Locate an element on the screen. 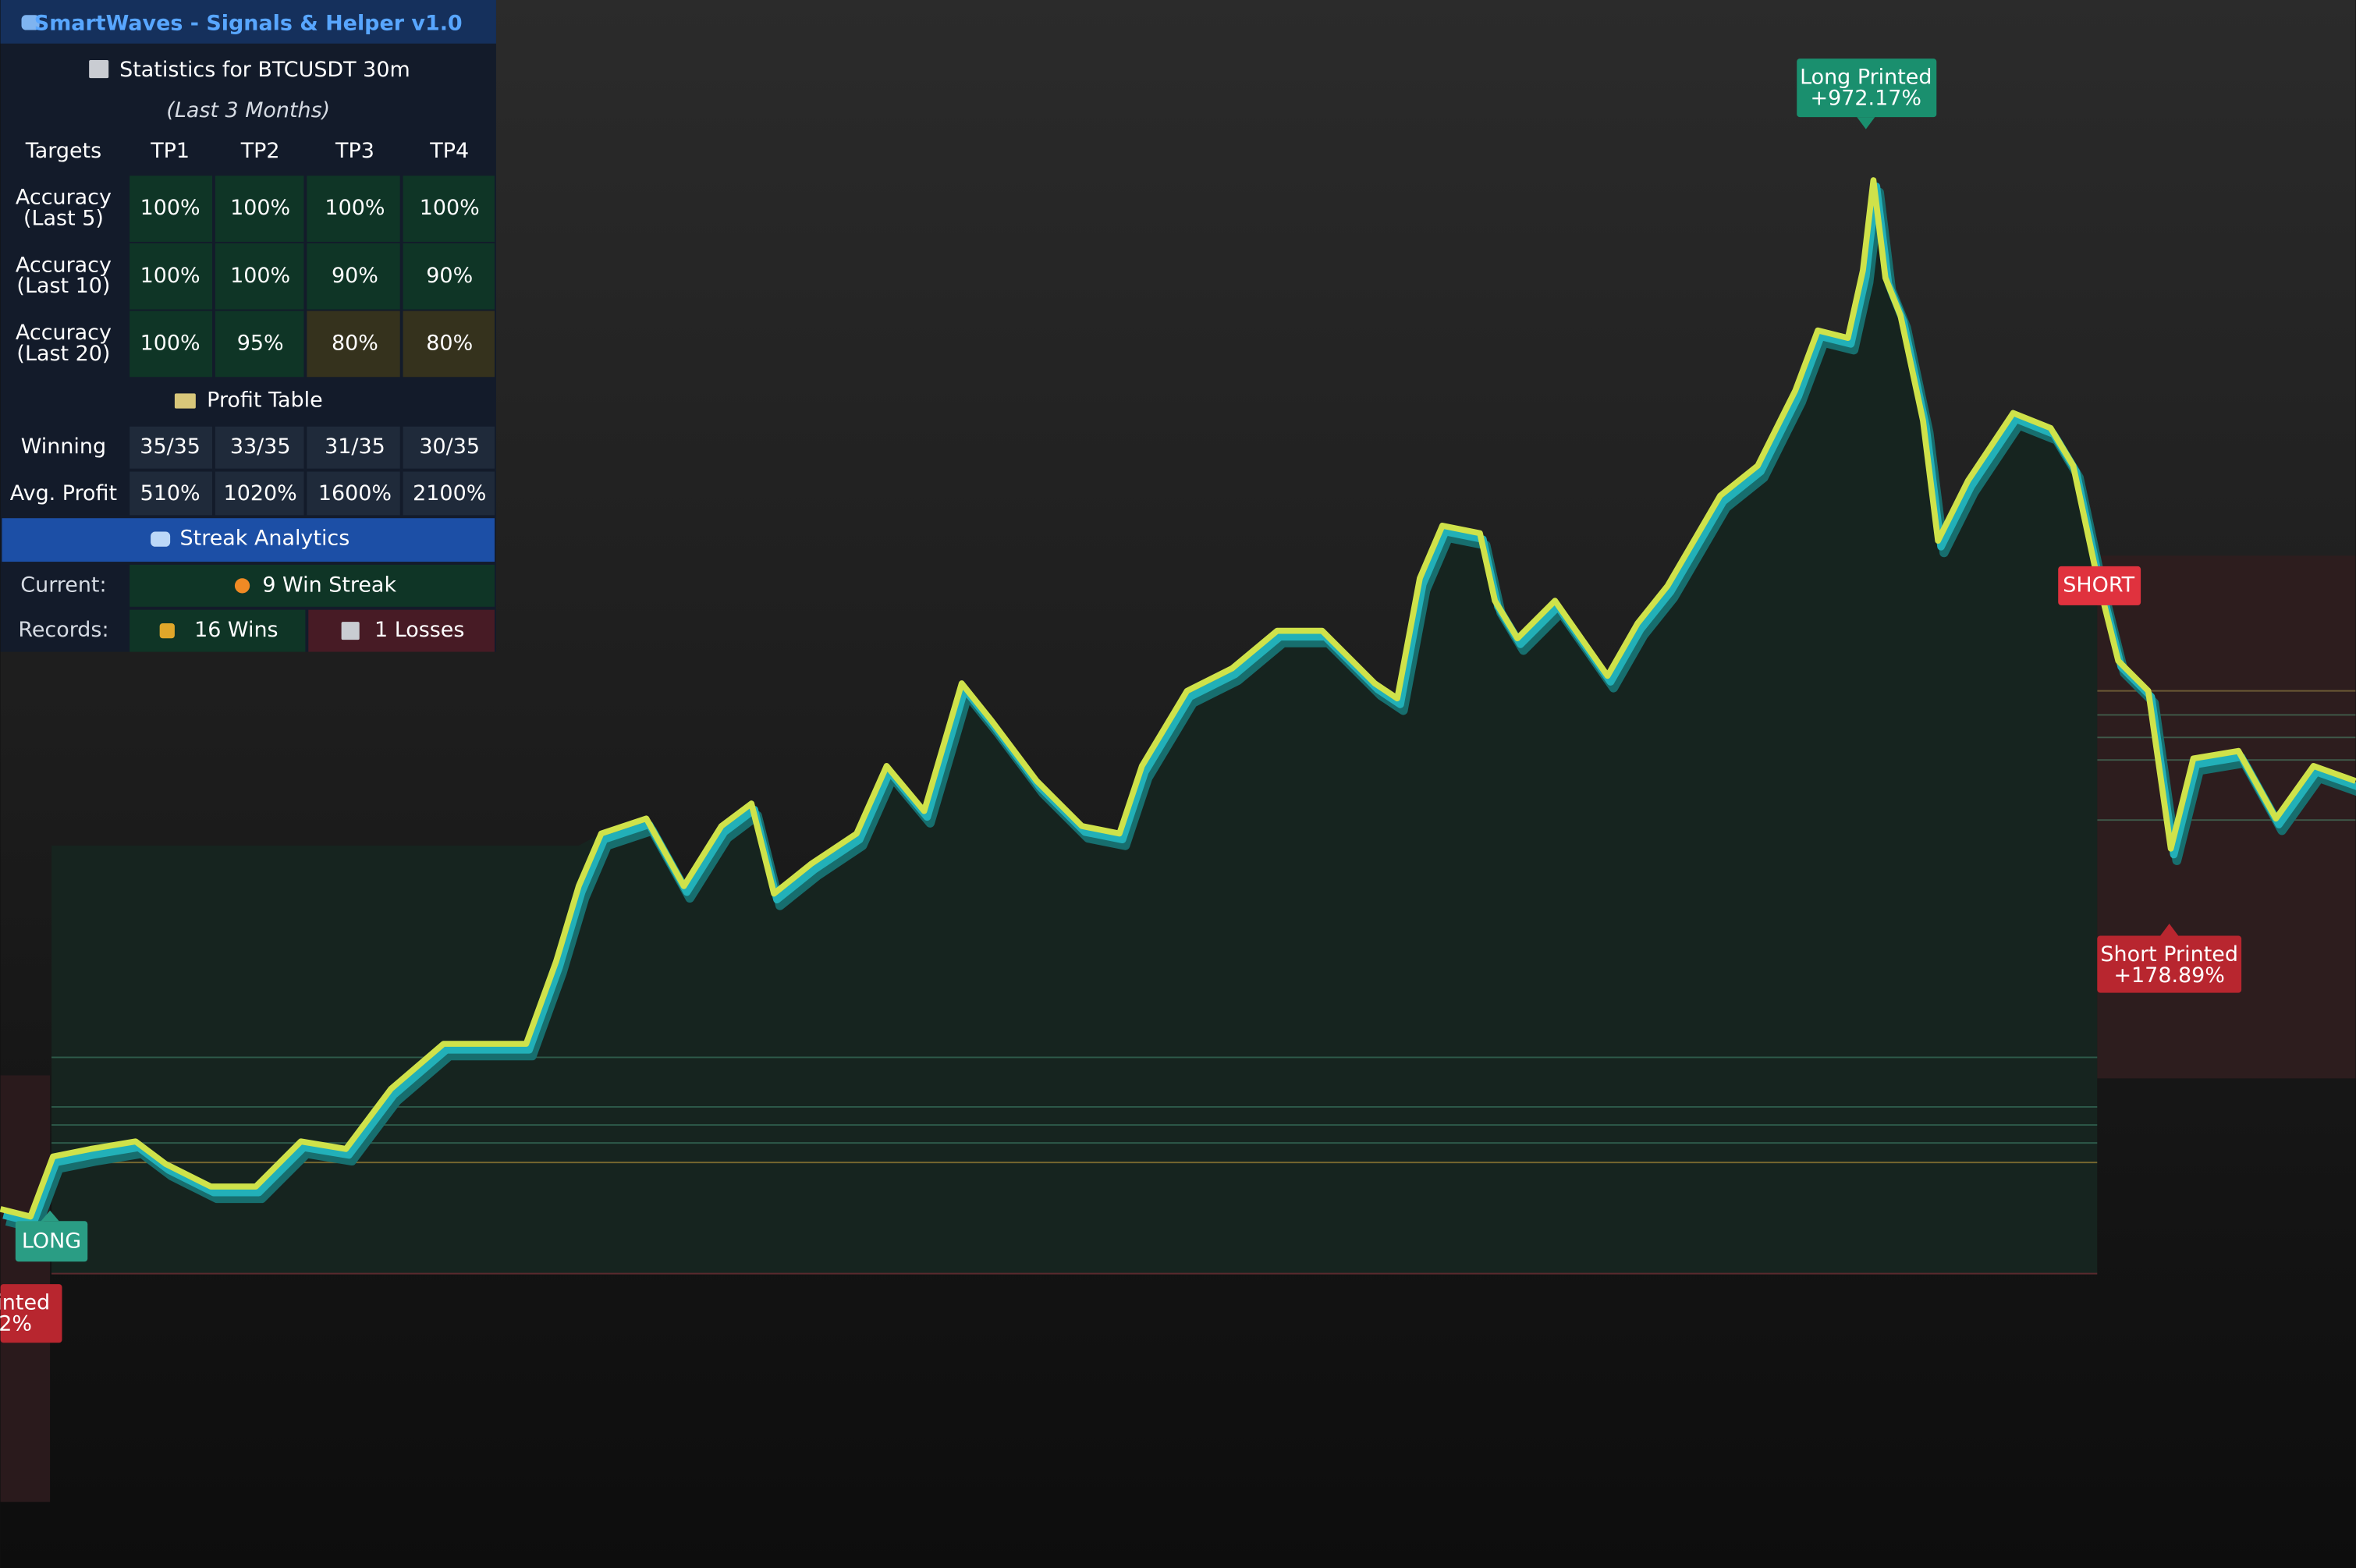  label-text: Short Printed is located at coordinates (2169, 955).